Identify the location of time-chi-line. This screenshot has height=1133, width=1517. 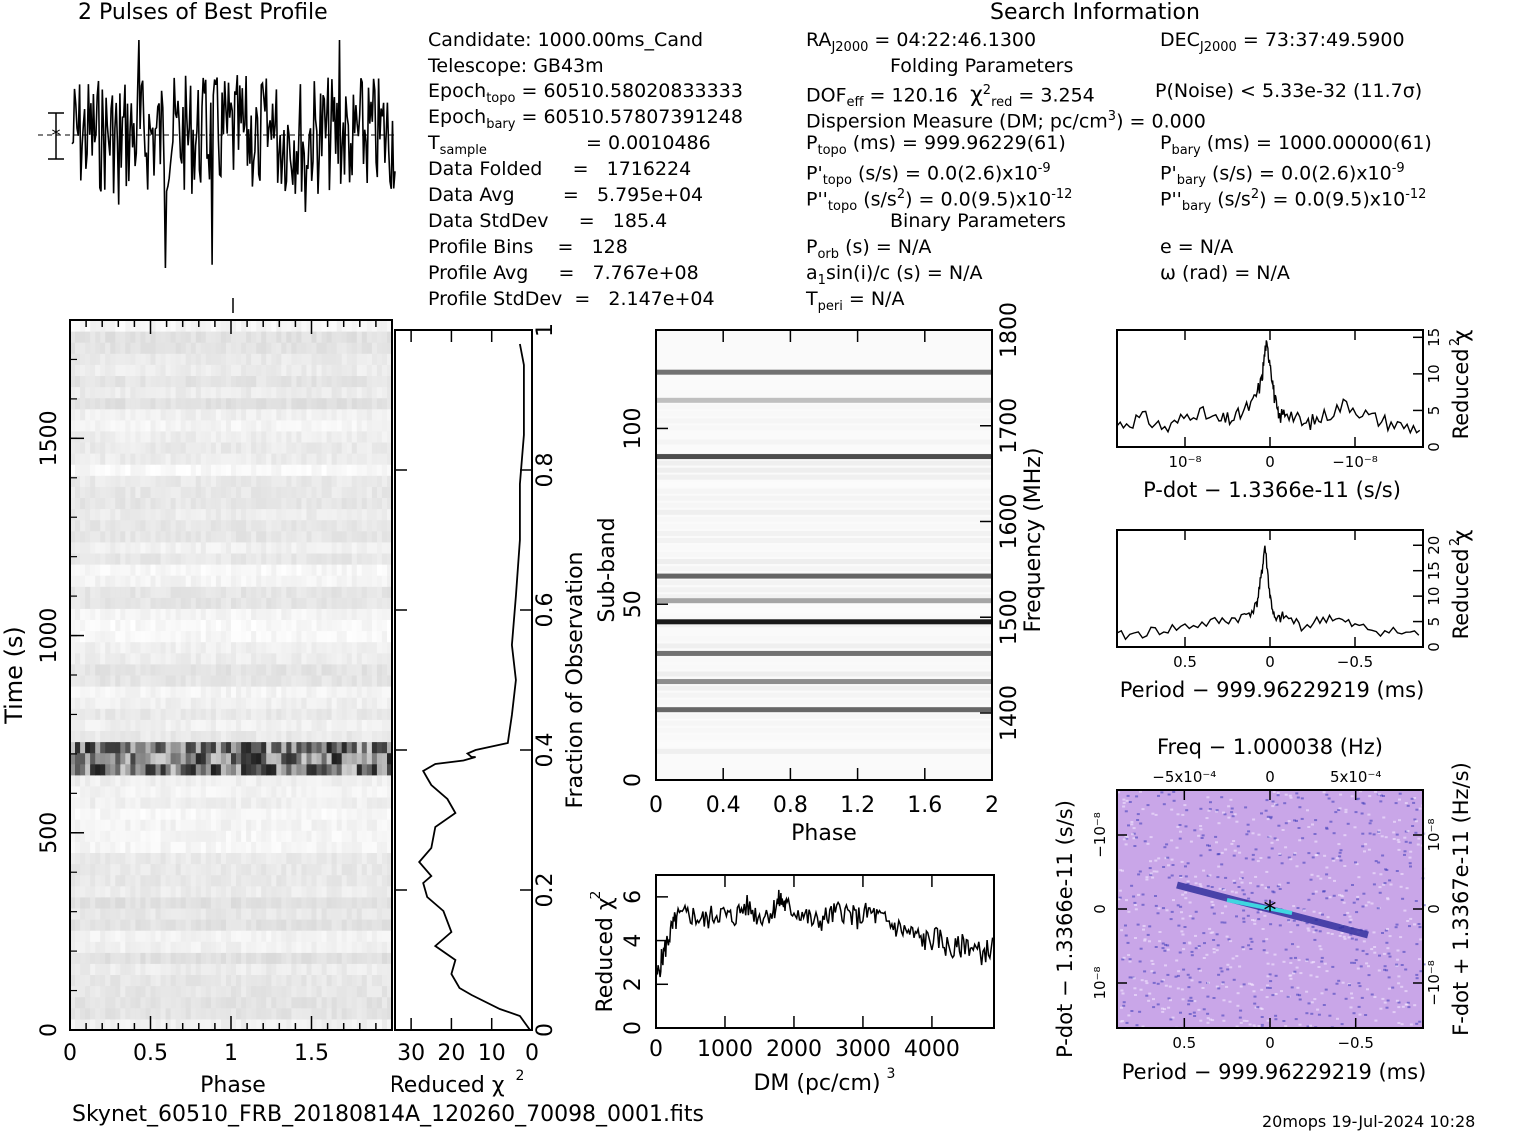
(474, 687).